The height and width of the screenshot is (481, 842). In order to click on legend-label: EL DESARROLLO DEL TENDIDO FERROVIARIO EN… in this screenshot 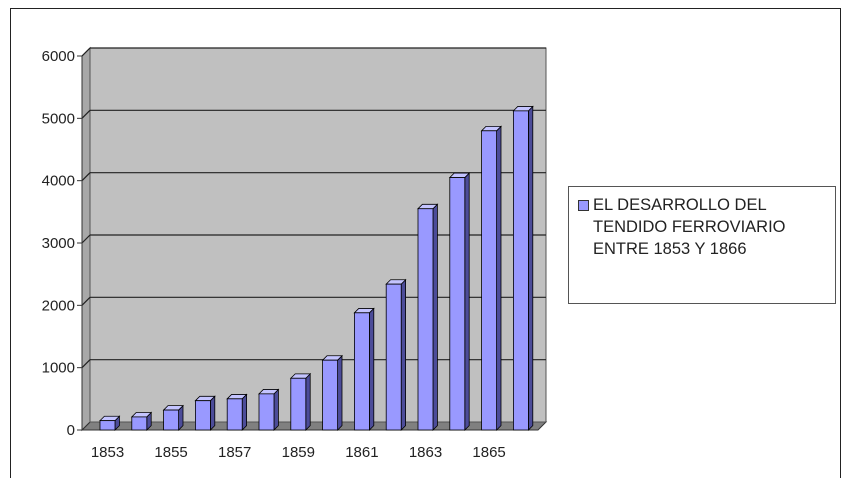, I will do `click(689, 227)`.